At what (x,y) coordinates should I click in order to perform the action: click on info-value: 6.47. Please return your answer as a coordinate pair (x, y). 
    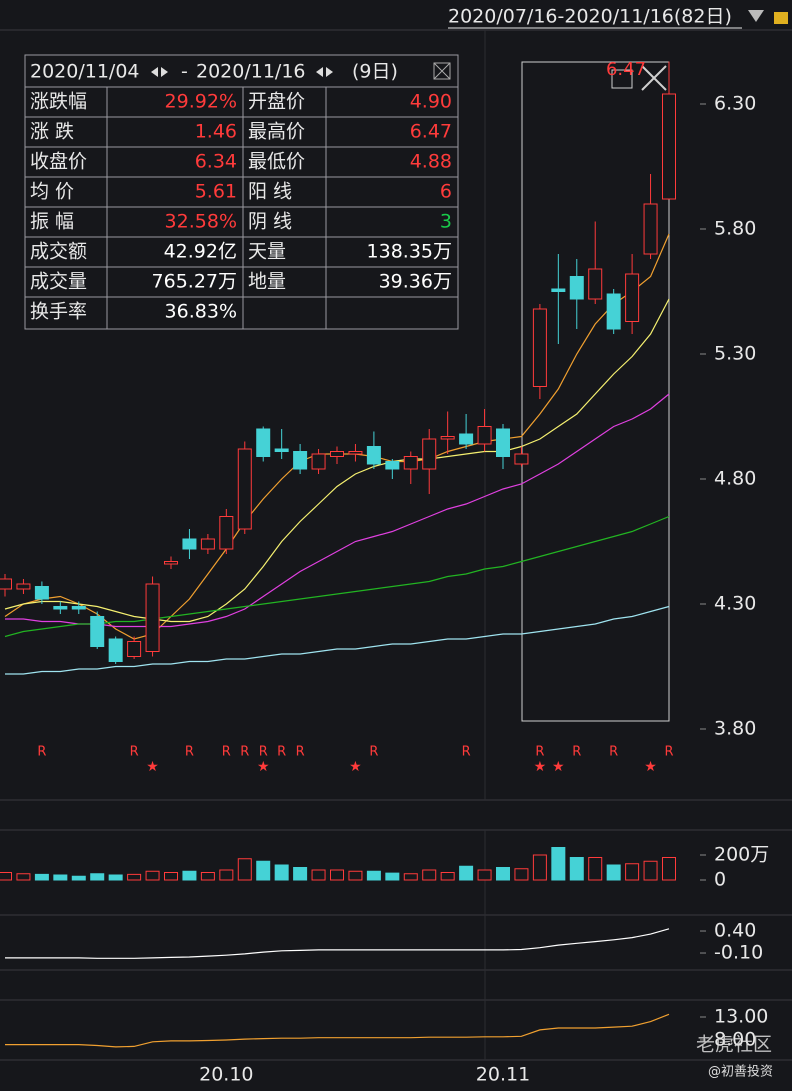
    Looking at the image, I should click on (431, 132).